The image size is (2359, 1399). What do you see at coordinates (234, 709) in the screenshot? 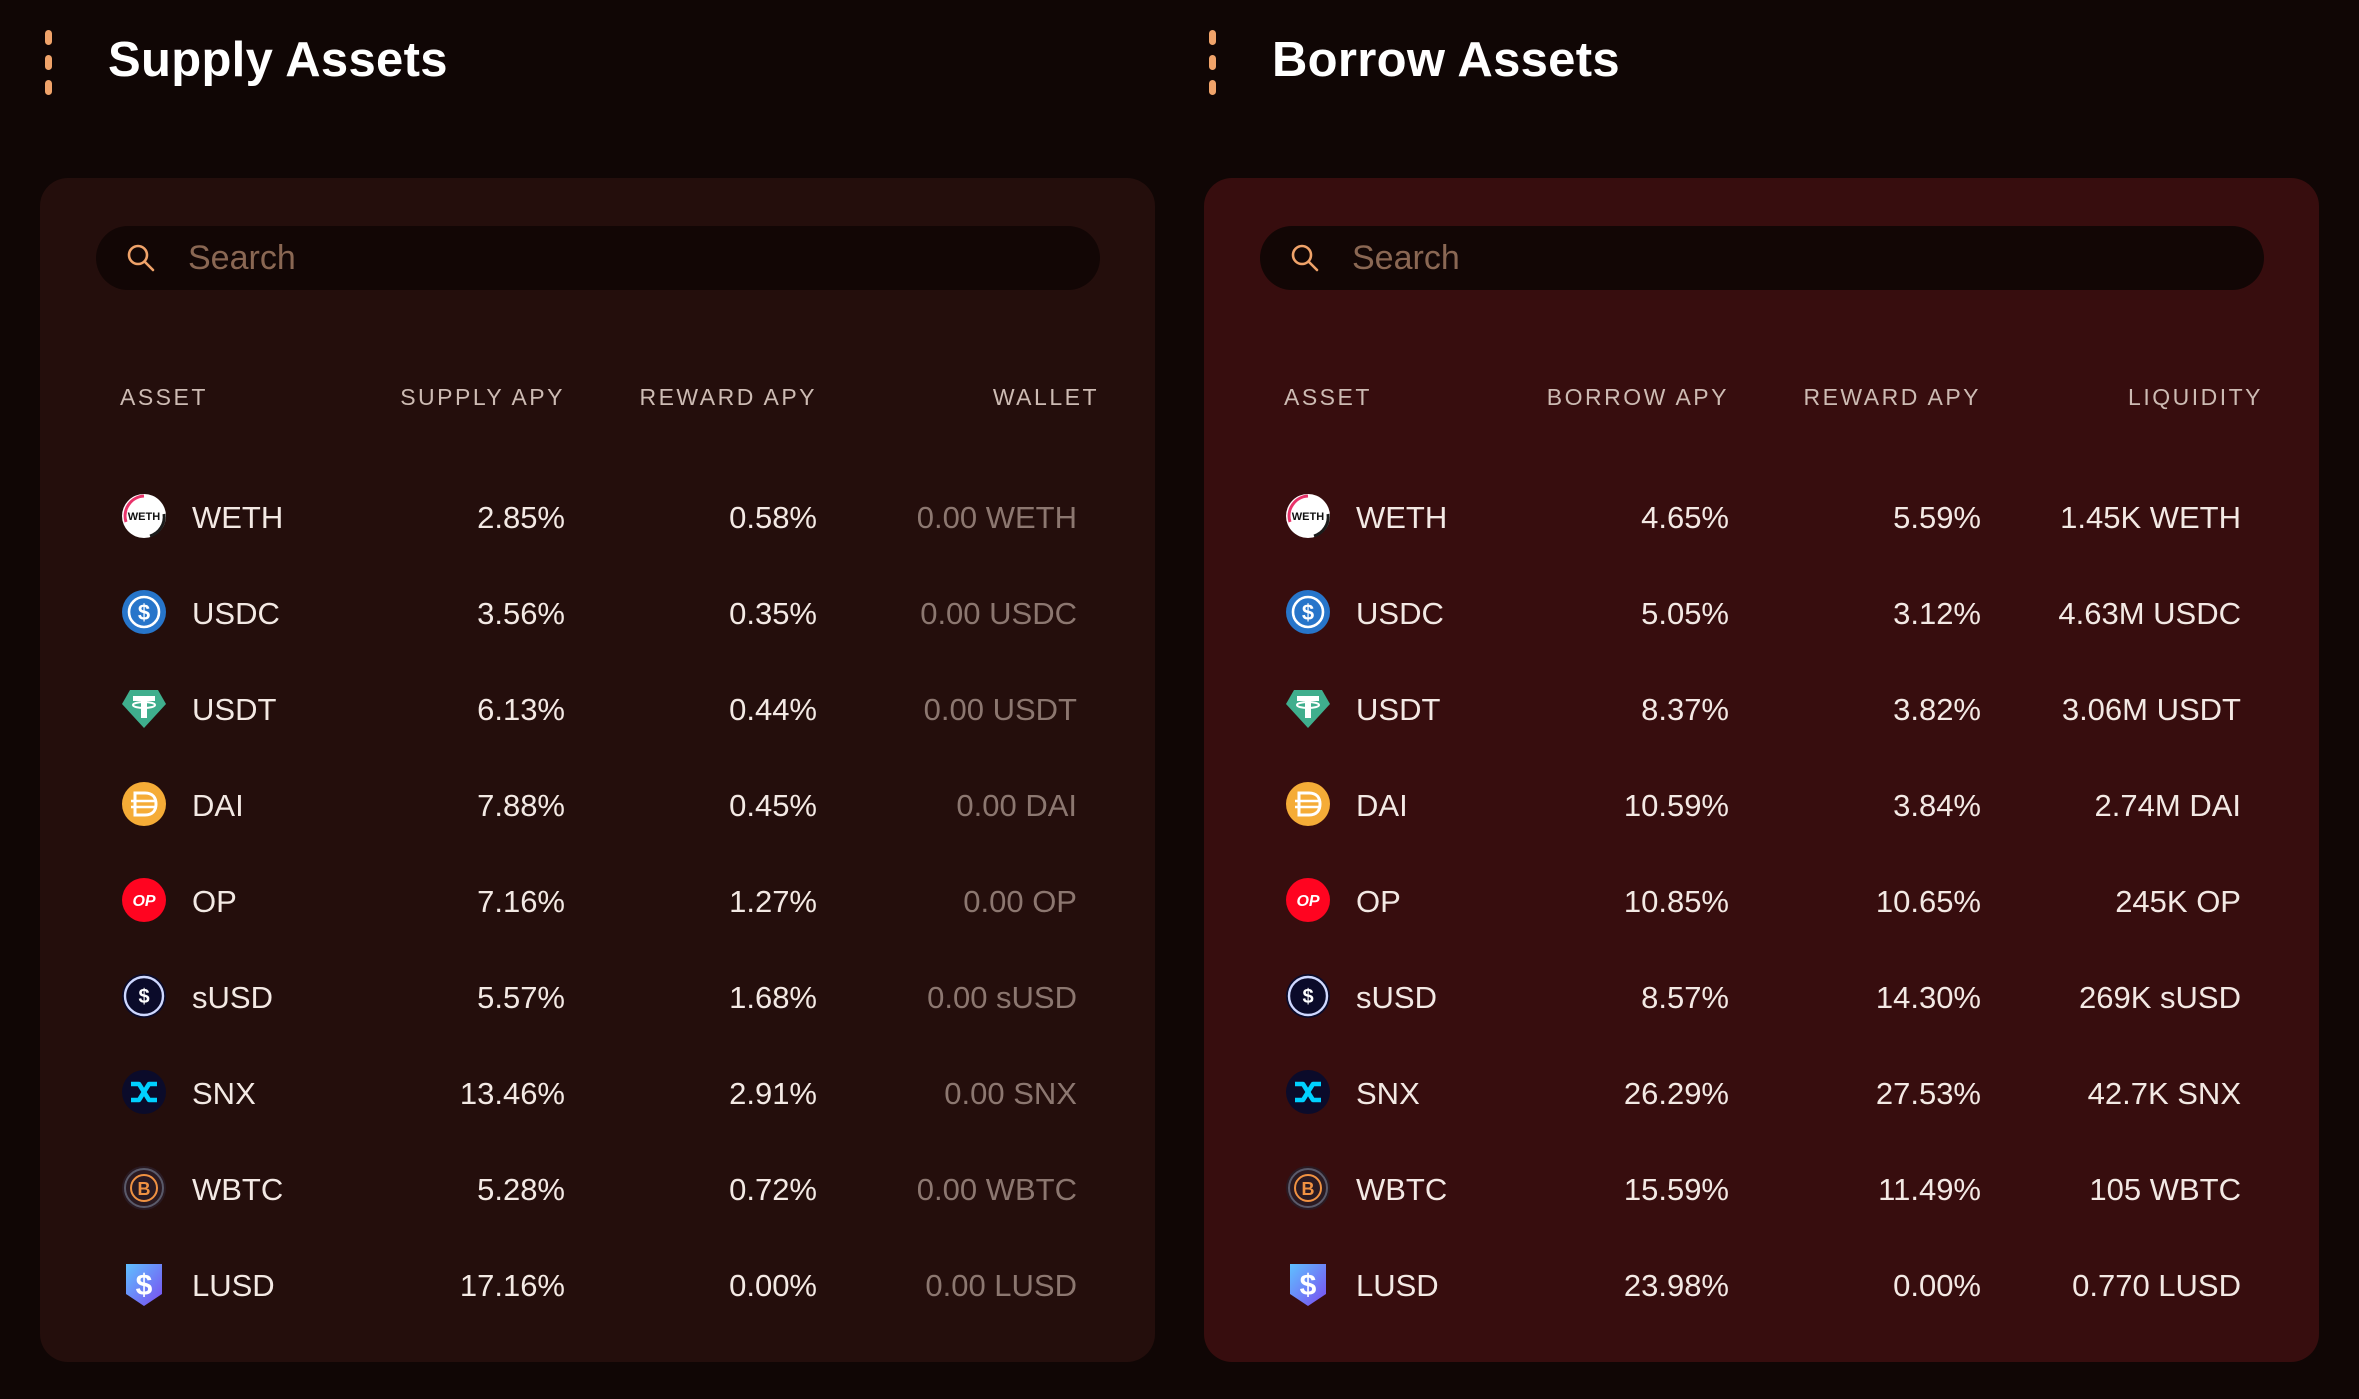
I see `asset-name: USDT` at bounding box center [234, 709].